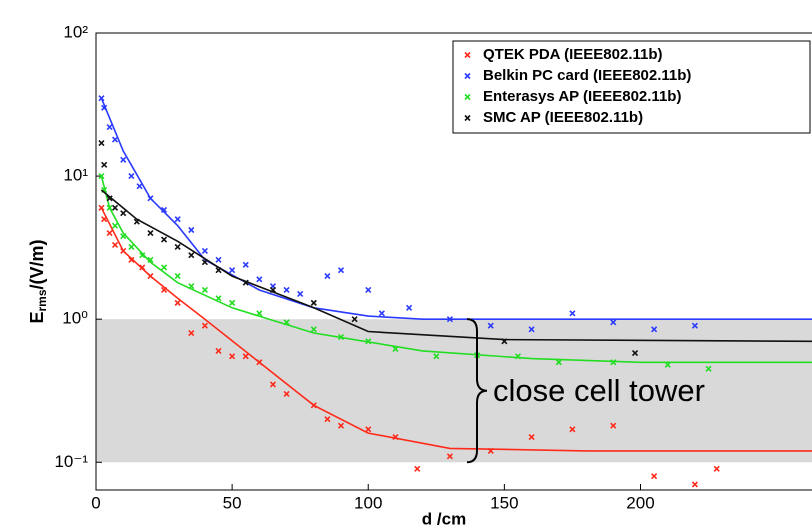 The width and height of the screenshot is (812, 529). What do you see at coordinates (504, 502) in the screenshot?
I see `x-tick-label: 150` at bounding box center [504, 502].